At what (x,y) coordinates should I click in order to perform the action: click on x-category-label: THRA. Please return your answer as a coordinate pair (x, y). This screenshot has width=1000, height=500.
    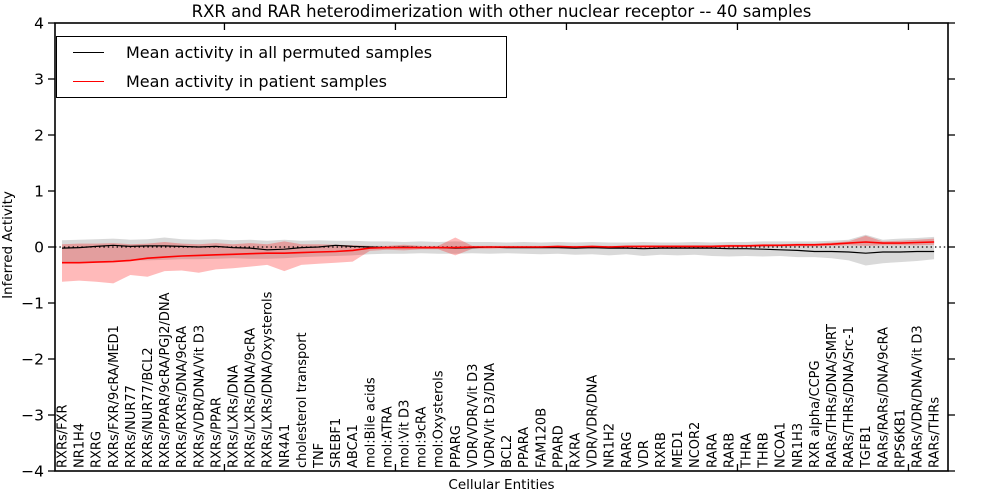
    Looking at the image, I should click on (747, 451).